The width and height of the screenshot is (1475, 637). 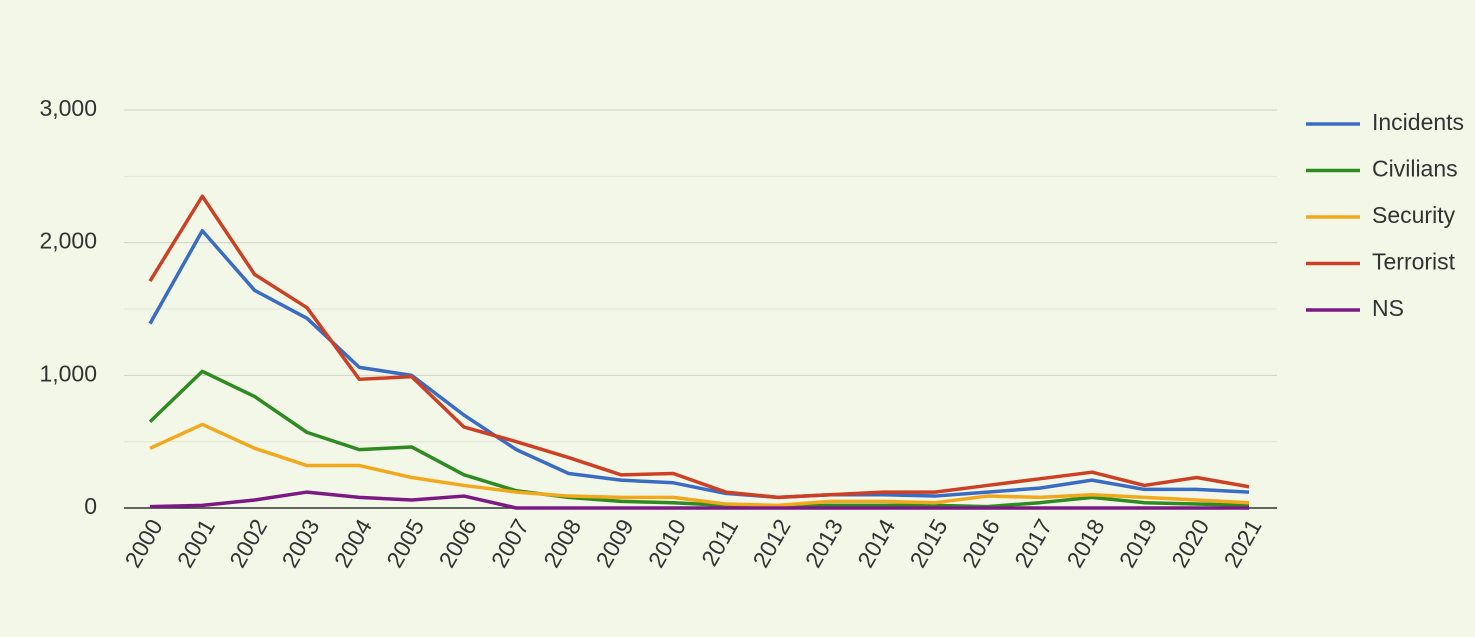 What do you see at coordinates (1415, 169) in the screenshot?
I see `legend-label: Civilians` at bounding box center [1415, 169].